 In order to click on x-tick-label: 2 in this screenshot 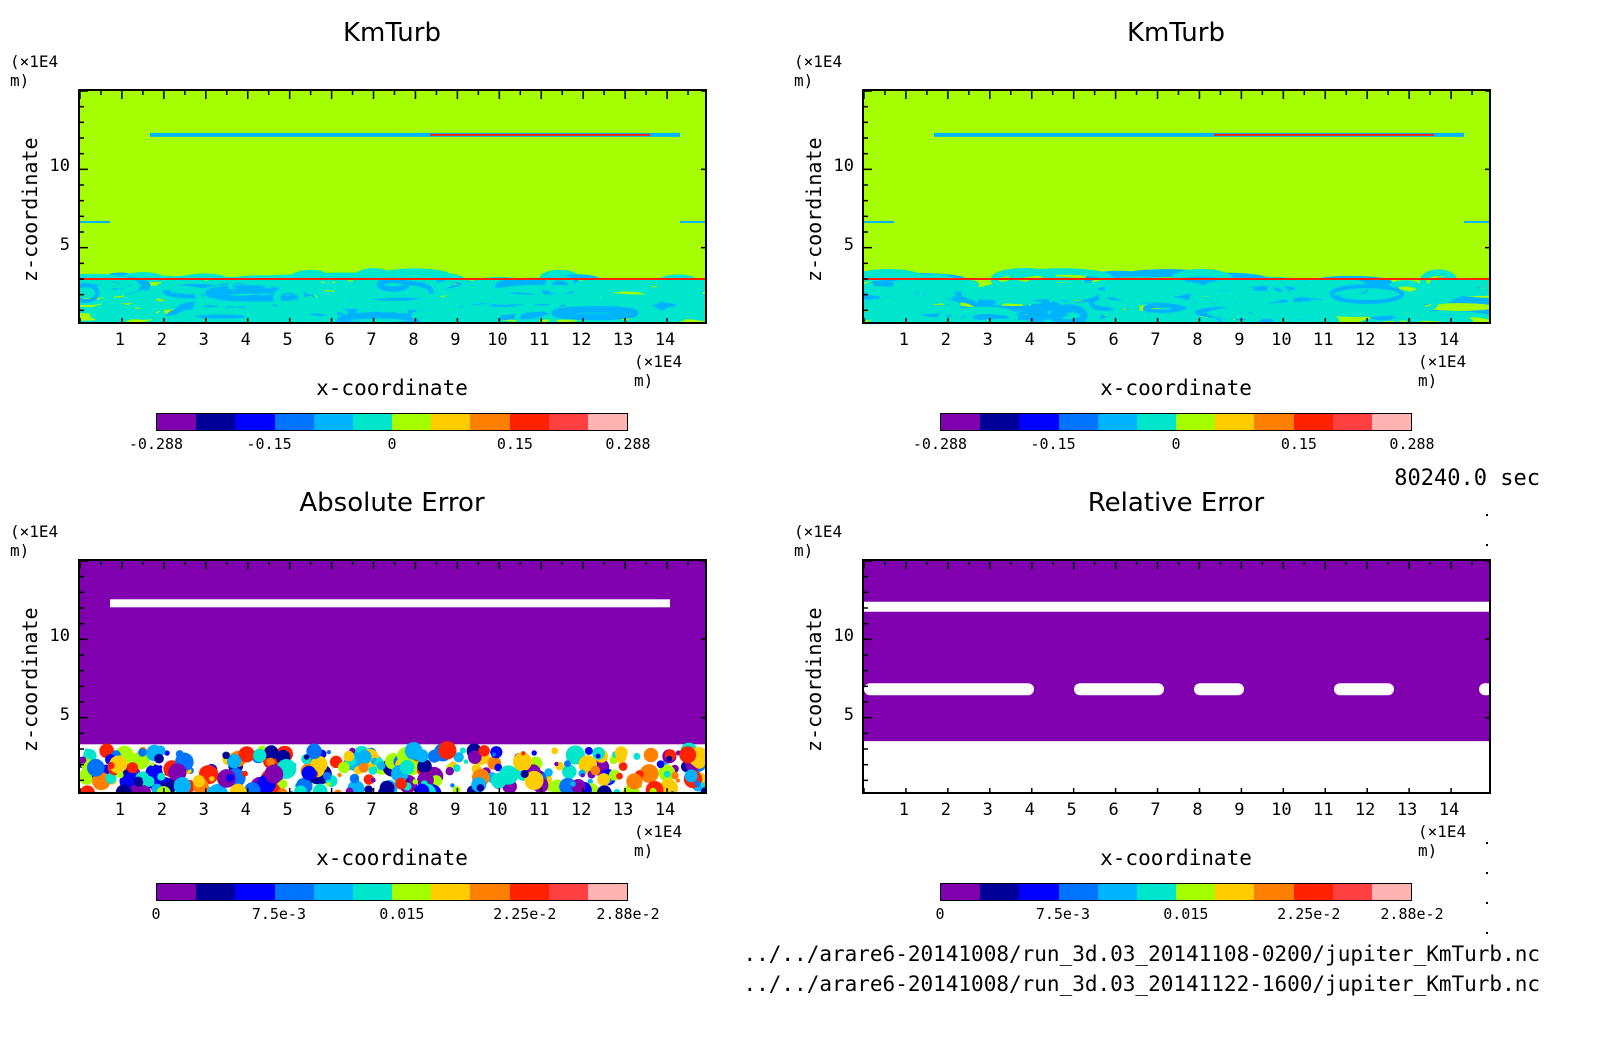, I will do `click(161, 340)`.